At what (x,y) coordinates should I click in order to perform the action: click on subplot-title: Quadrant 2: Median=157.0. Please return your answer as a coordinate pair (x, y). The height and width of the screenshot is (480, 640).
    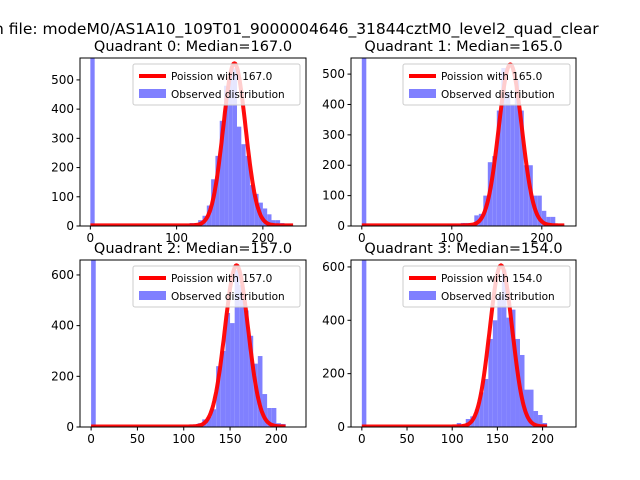
    Looking at the image, I should click on (193, 249).